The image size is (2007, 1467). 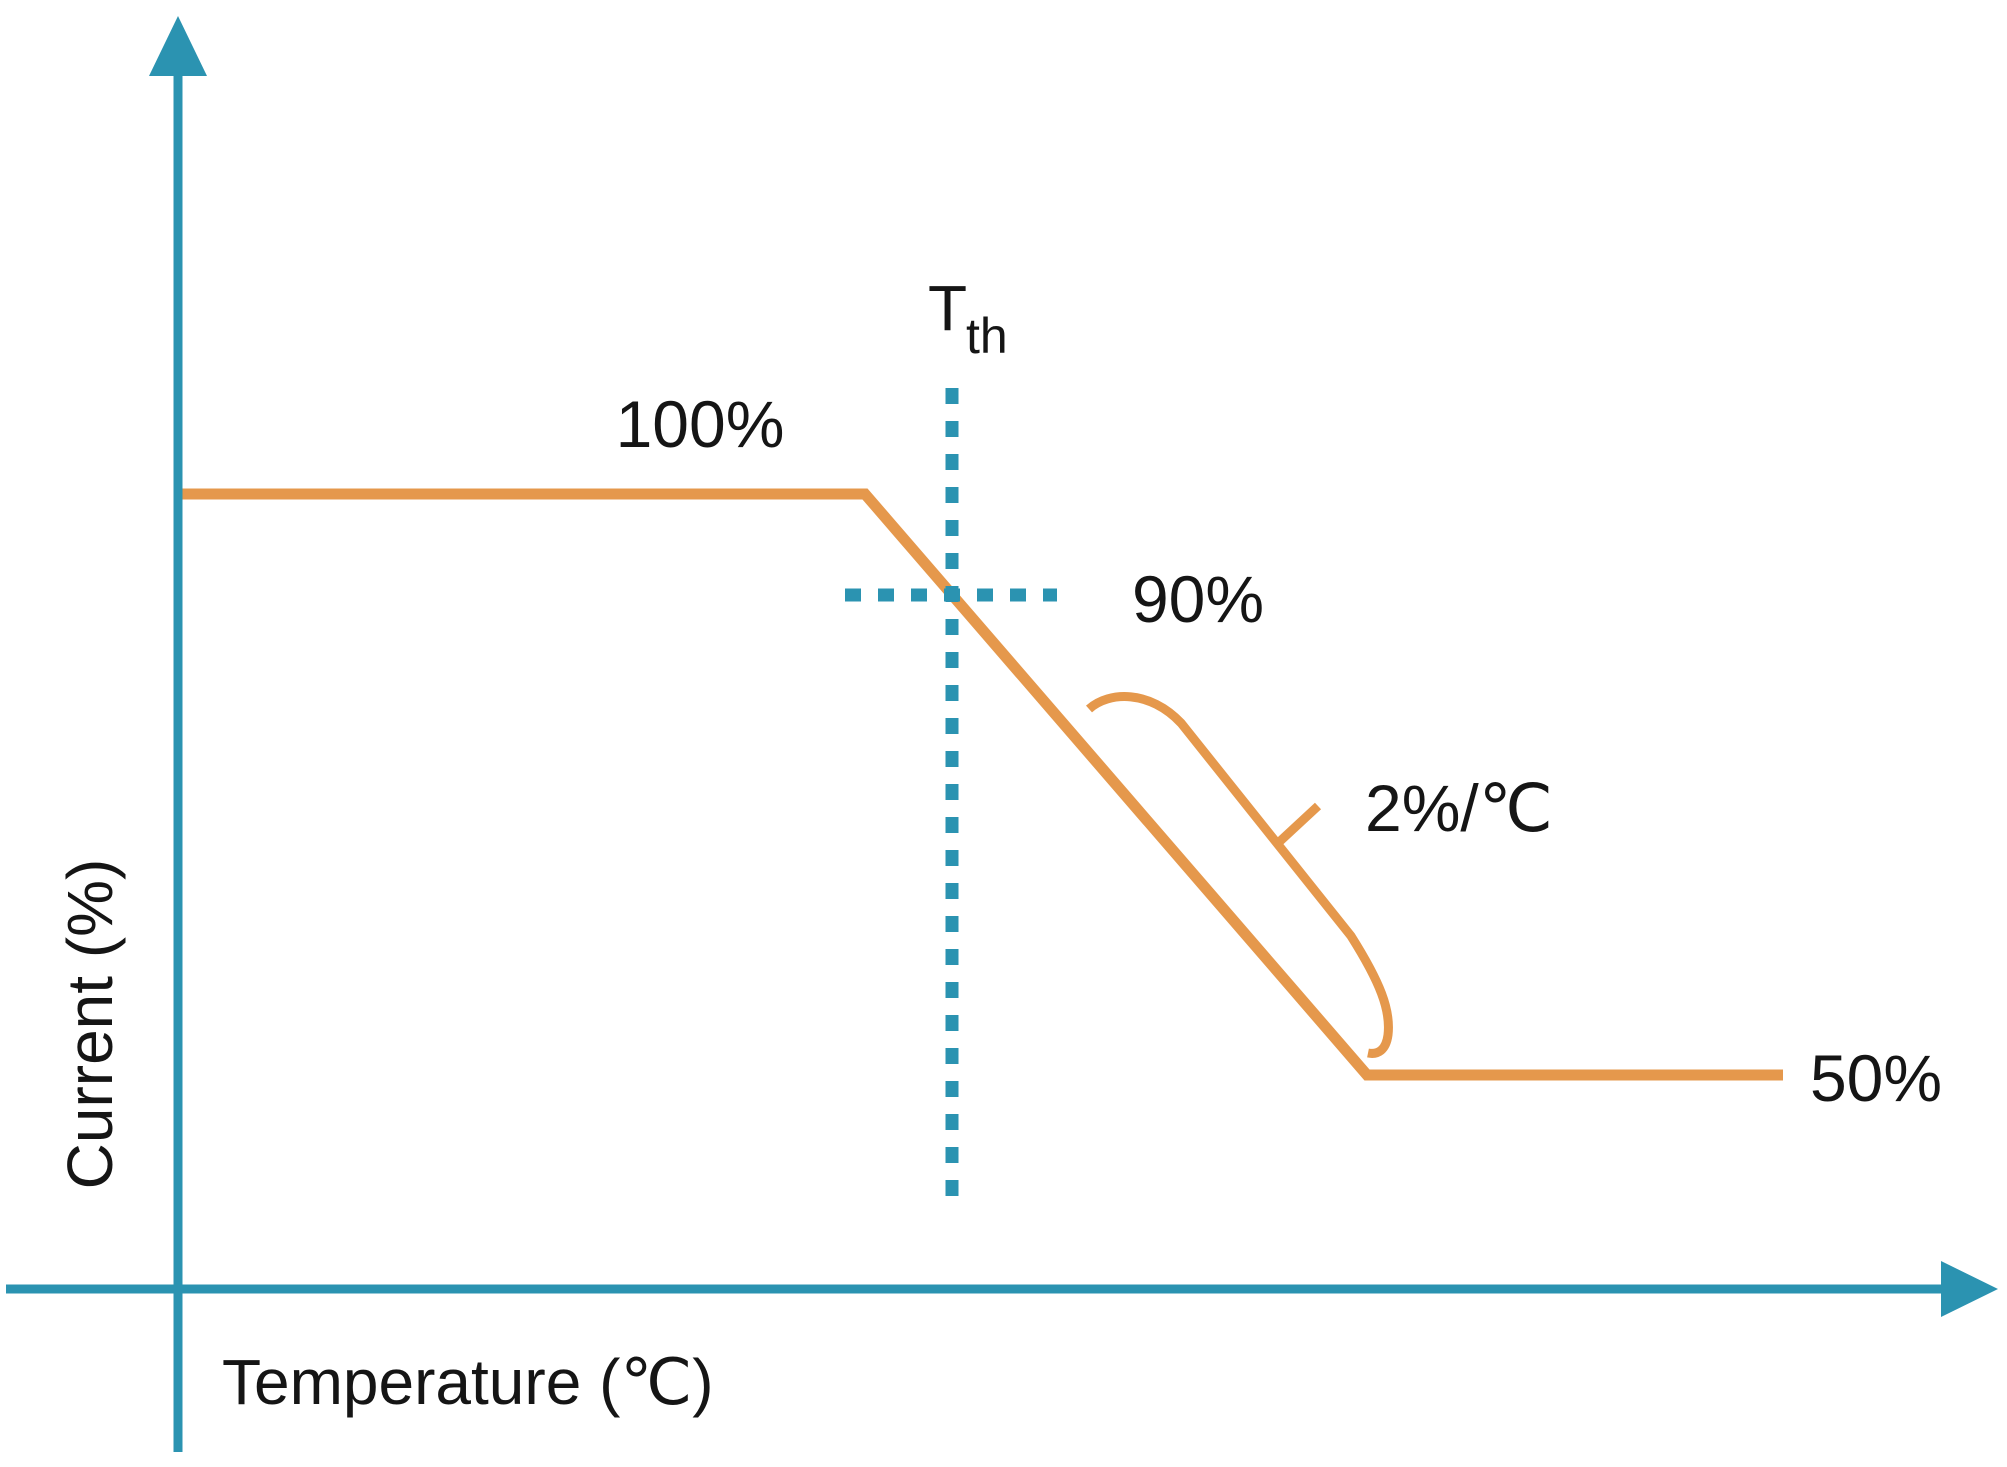 What do you see at coordinates (1969, 1289) in the screenshot?
I see `x-axis-arrowhead` at bounding box center [1969, 1289].